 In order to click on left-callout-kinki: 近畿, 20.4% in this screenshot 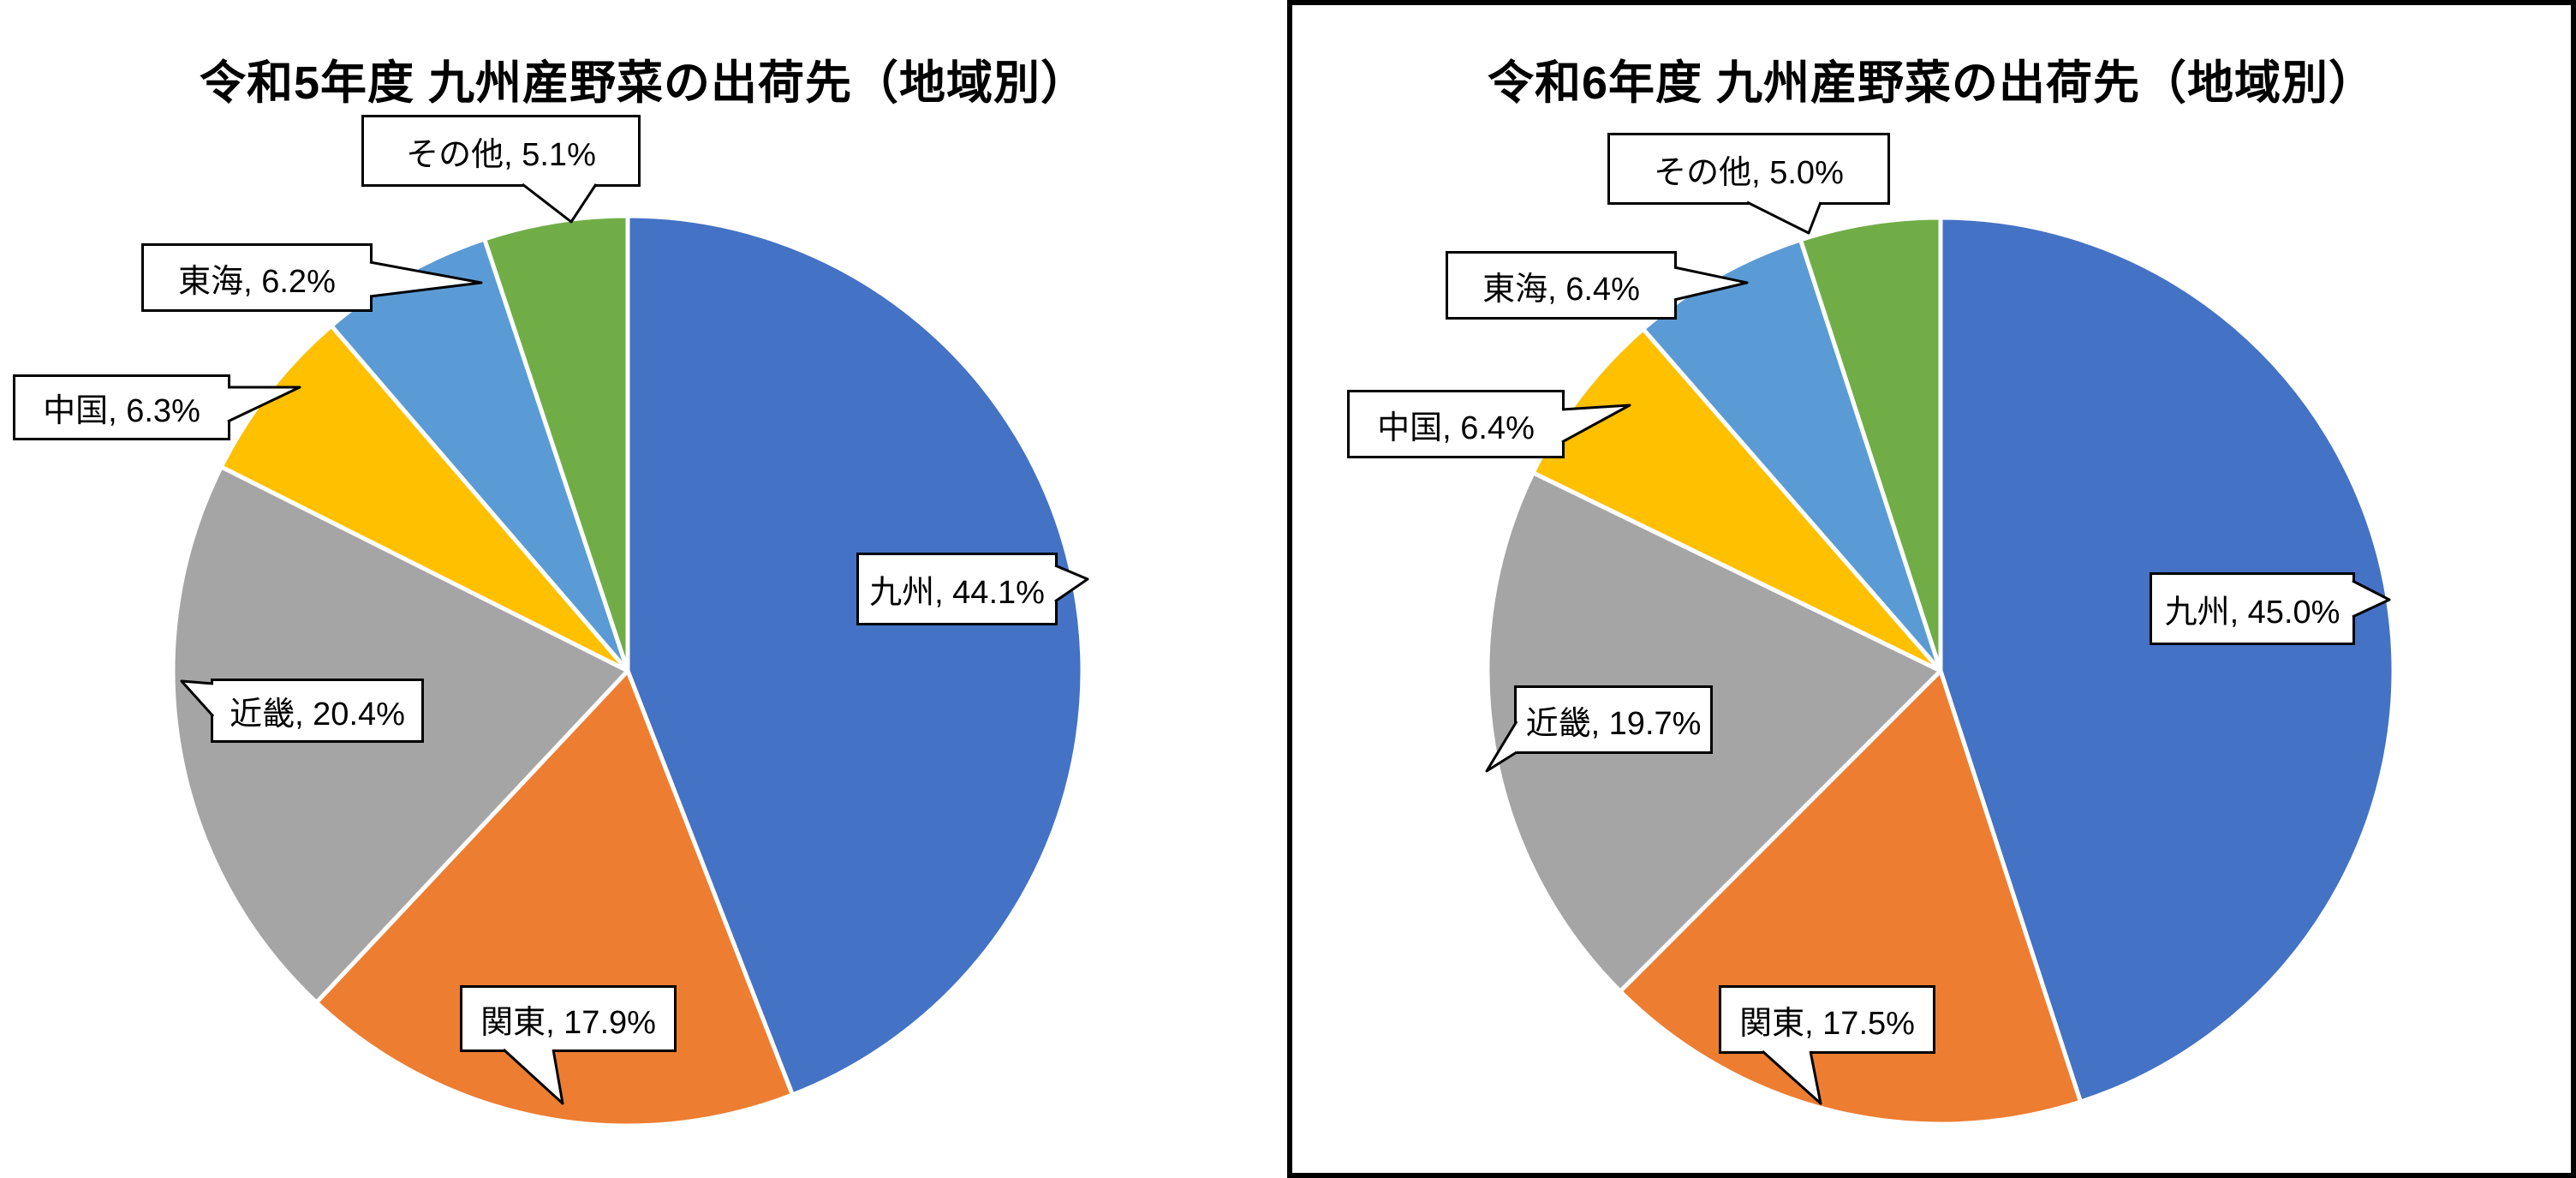, I will do `click(317, 711)`.